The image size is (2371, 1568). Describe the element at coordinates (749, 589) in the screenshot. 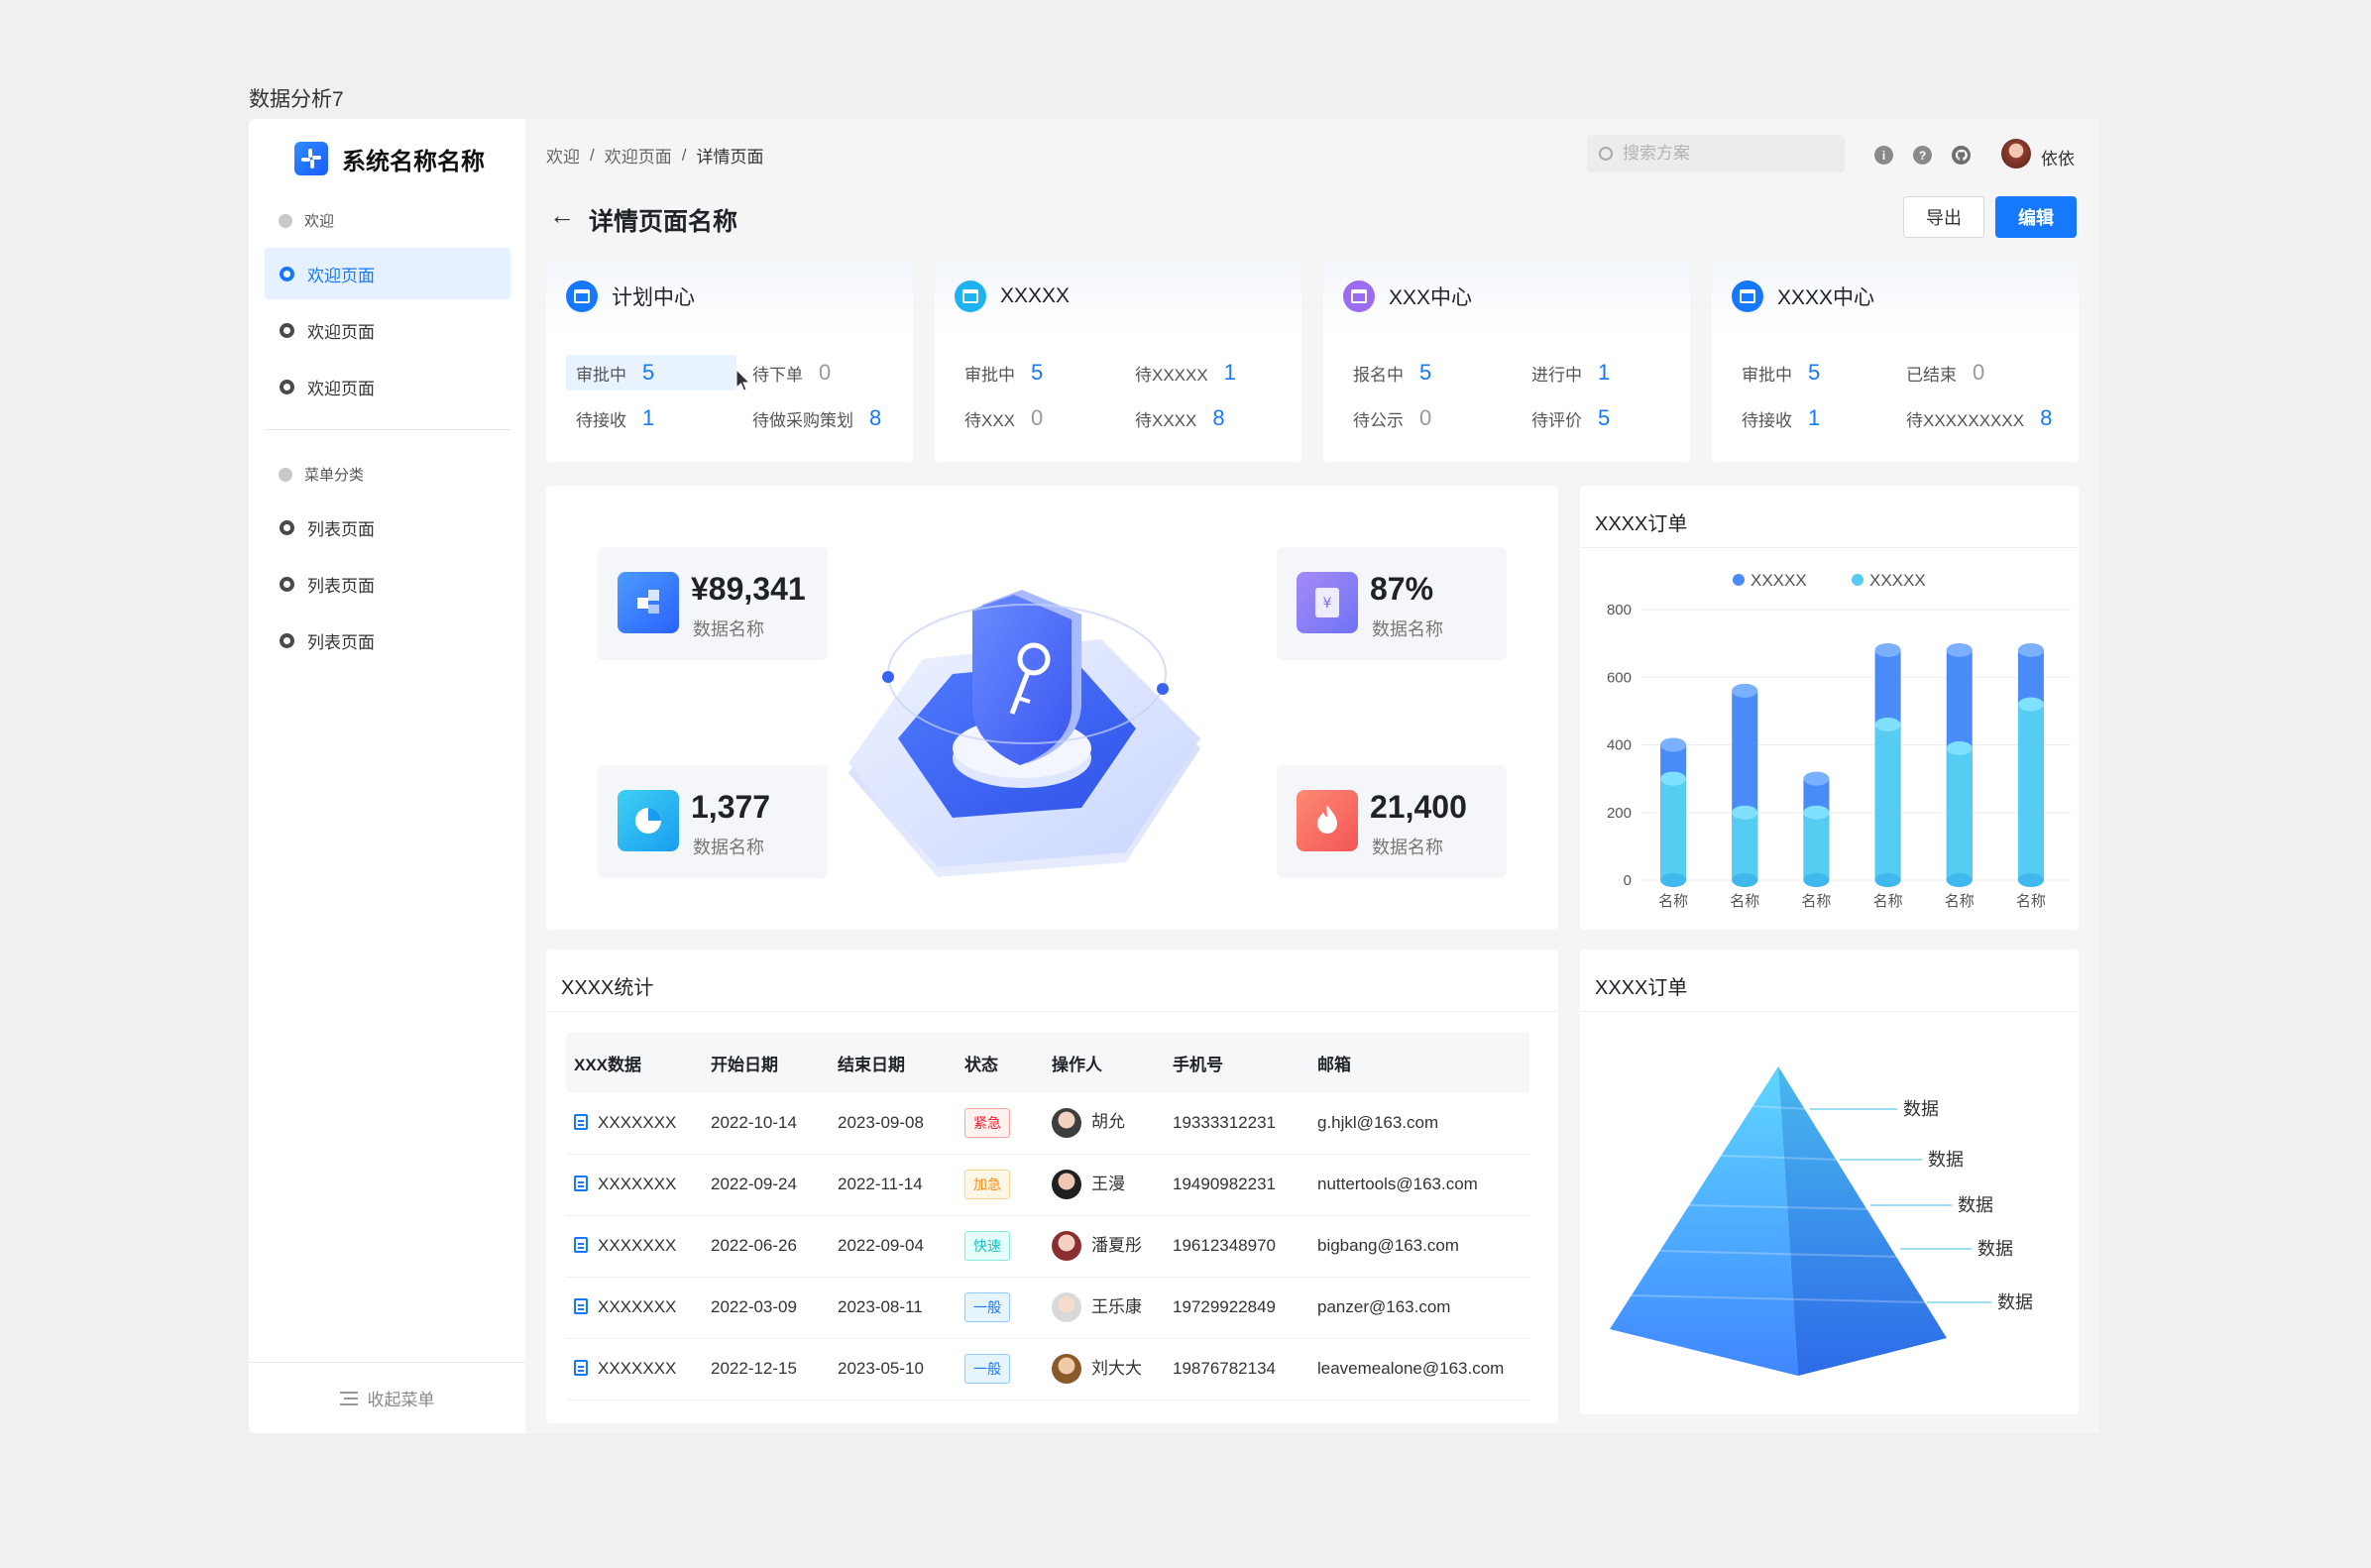

I see `metric-value: ¥89,341` at that location.